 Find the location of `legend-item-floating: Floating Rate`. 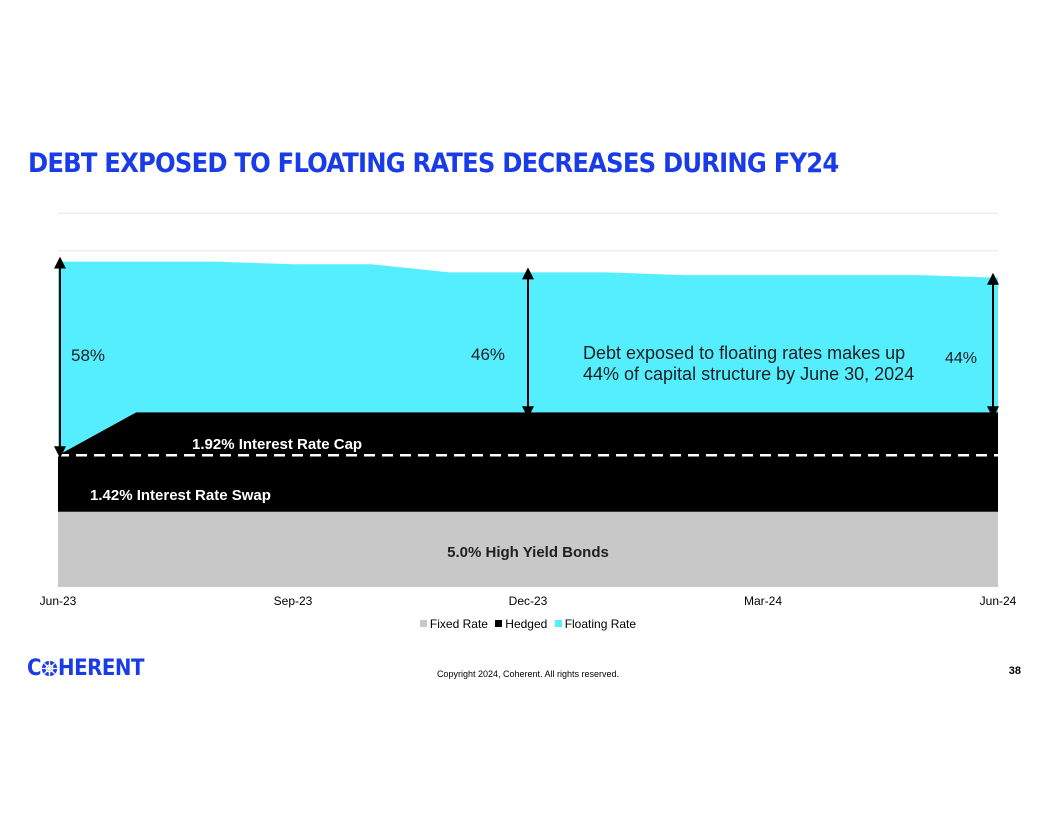

legend-item-floating: Floating Rate is located at coordinates (595, 624).